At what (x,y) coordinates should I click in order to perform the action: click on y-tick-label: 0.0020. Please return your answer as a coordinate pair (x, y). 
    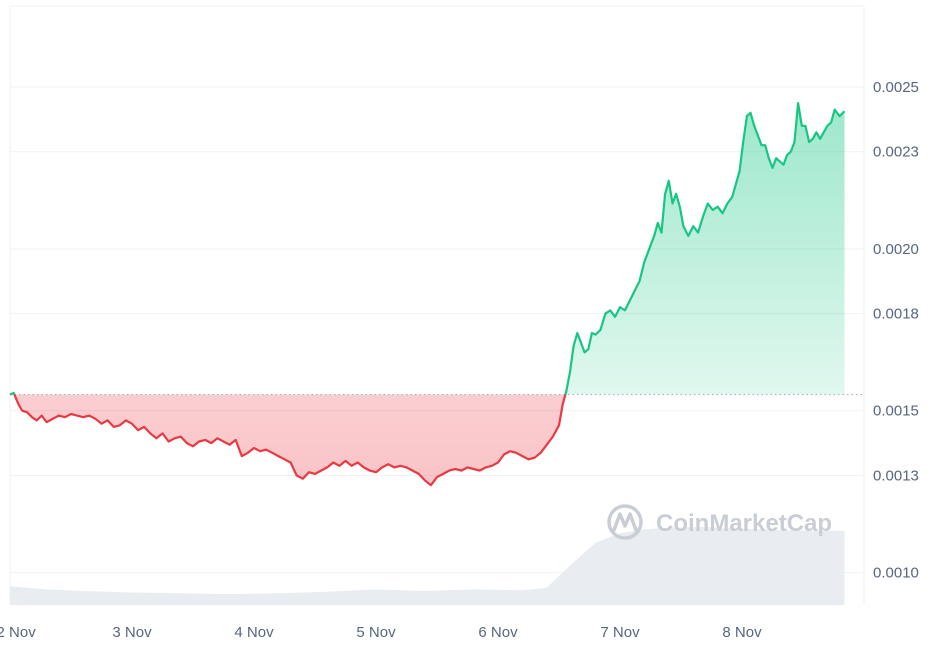
    Looking at the image, I should click on (896, 249).